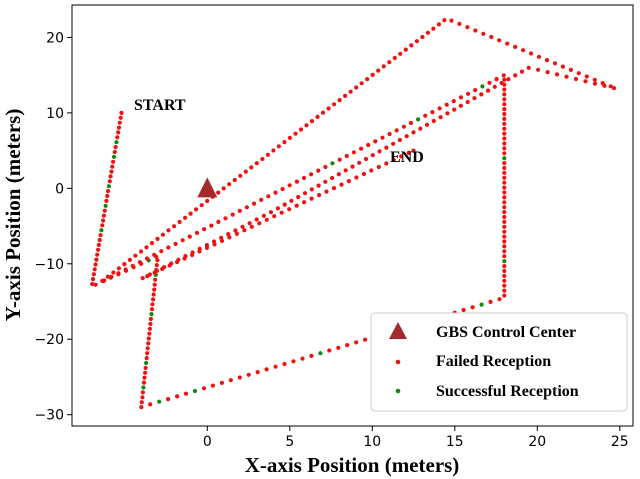 Image resolution: width=640 pixels, height=479 pixels. What do you see at coordinates (398, 330) in the screenshot?
I see `legend-gbs-marker` at bounding box center [398, 330].